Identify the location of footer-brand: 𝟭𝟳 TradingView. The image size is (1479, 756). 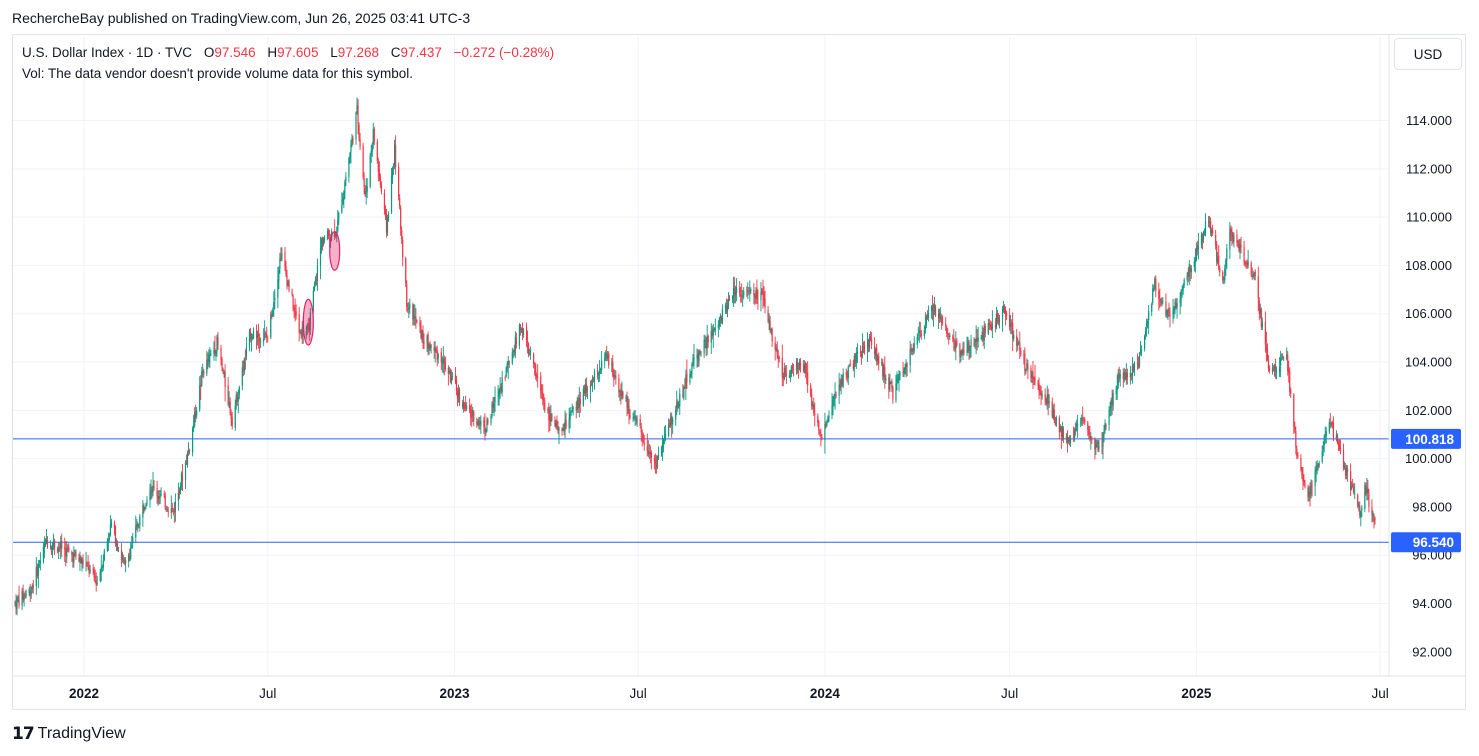
(69, 734).